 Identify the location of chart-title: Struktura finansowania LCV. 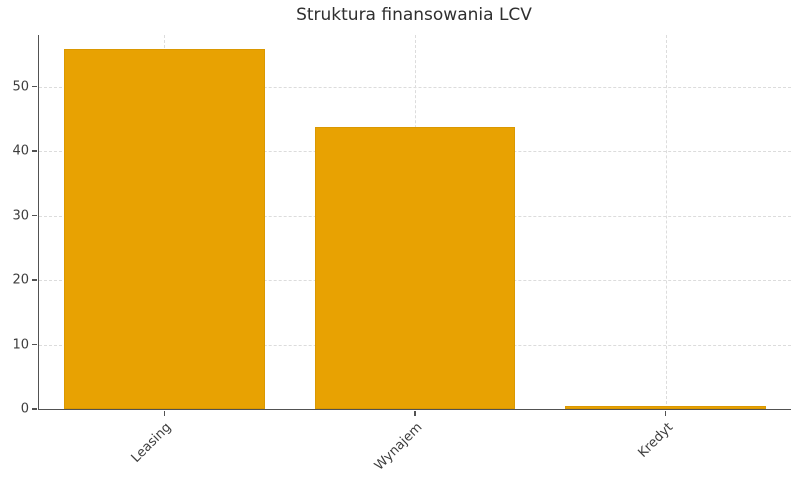
(414, 15).